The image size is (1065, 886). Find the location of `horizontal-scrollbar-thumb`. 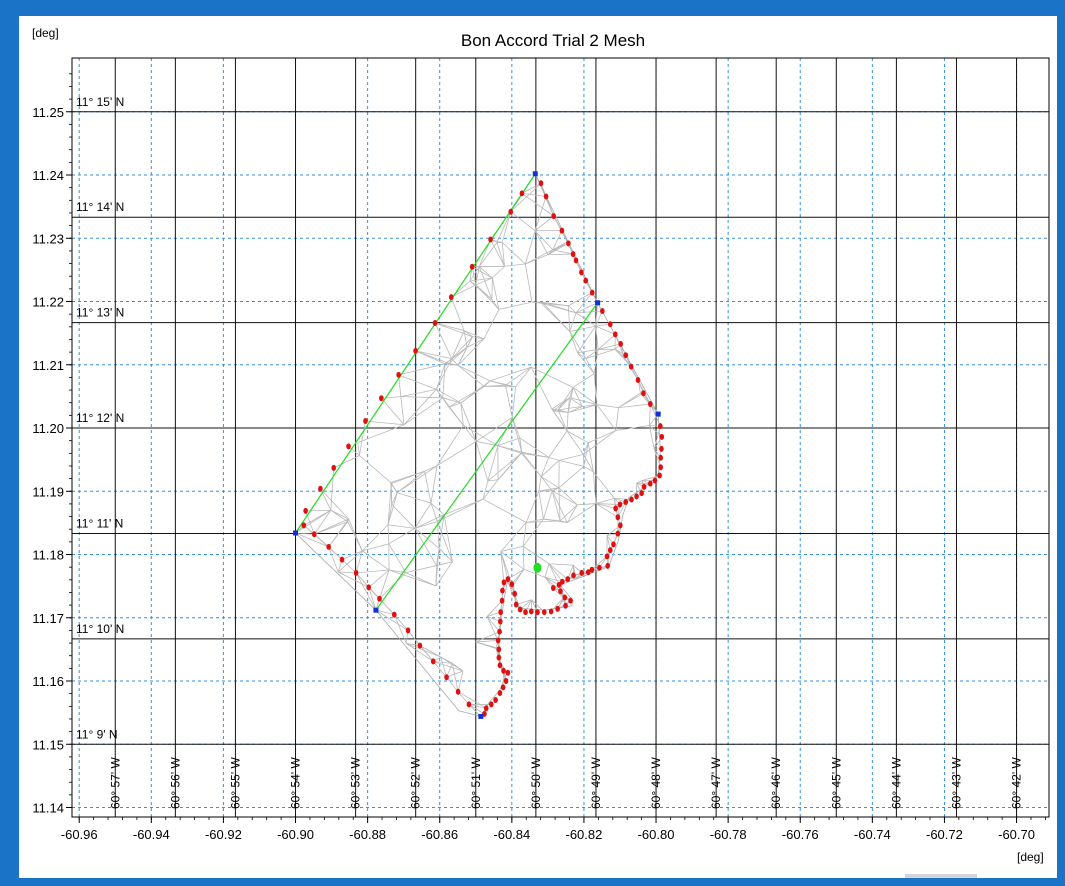

horizontal-scrollbar-thumb is located at coordinates (941, 876).